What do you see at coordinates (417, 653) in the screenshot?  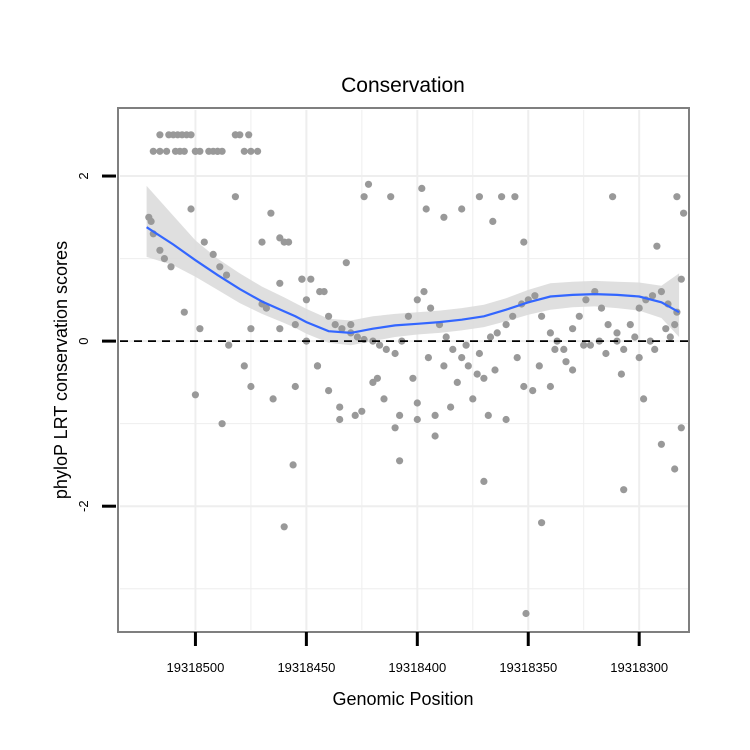 I see `x-axis: 19318500 19318450 19318400 19318350 19318300` at bounding box center [417, 653].